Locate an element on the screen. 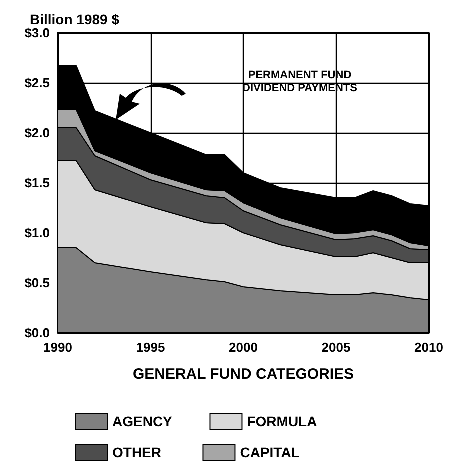  y-tick-label: $0.0 is located at coordinates (37, 333).